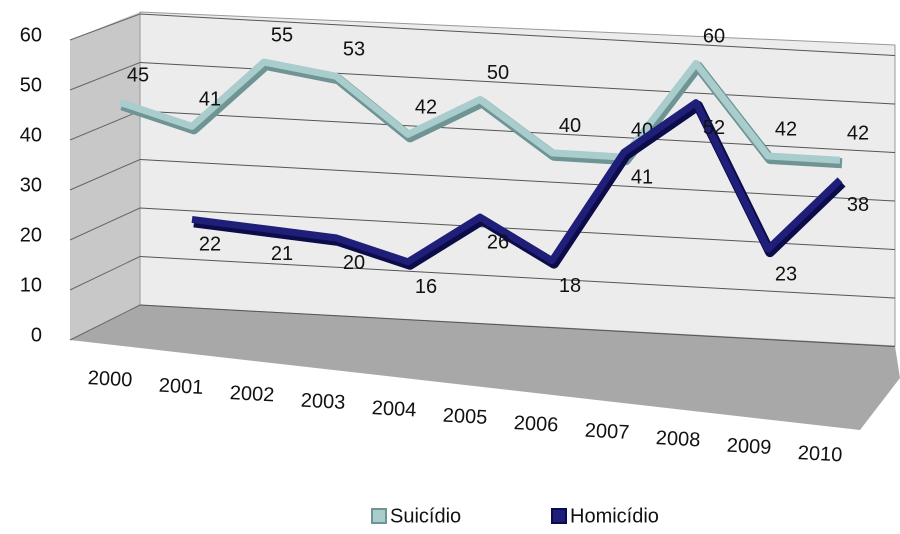 The width and height of the screenshot is (900, 534). I want to click on x-tick-label: 2005, so click(465, 417).